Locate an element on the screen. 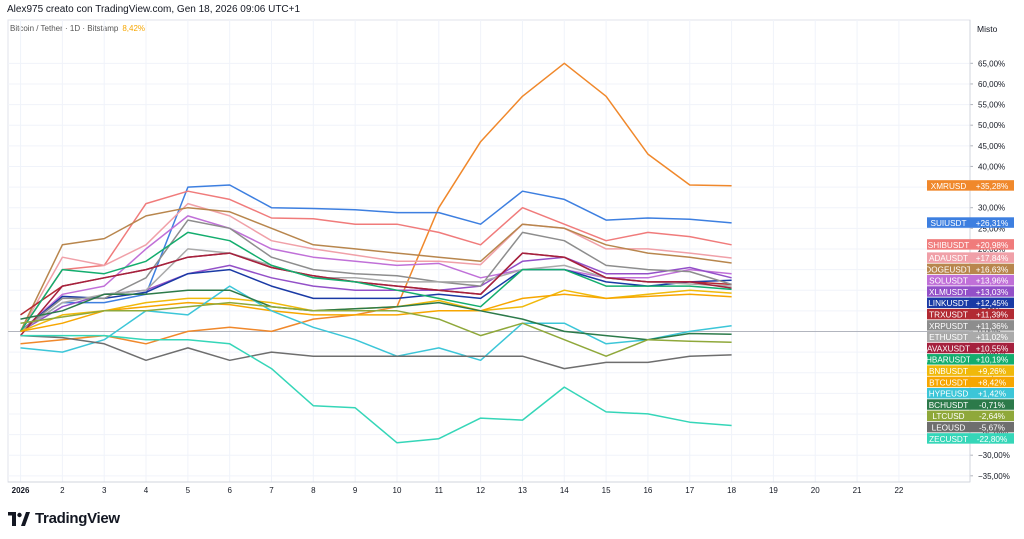 This screenshot has width=1024, height=539. value-label-btcusdt: BTCUSDT +8,42% is located at coordinates (970, 382).